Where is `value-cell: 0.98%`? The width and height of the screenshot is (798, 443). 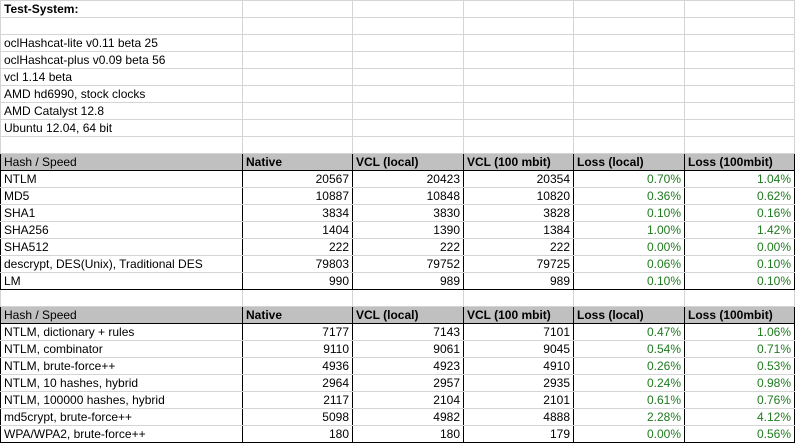 value-cell: 0.98% is located at coordinates (739, 383).